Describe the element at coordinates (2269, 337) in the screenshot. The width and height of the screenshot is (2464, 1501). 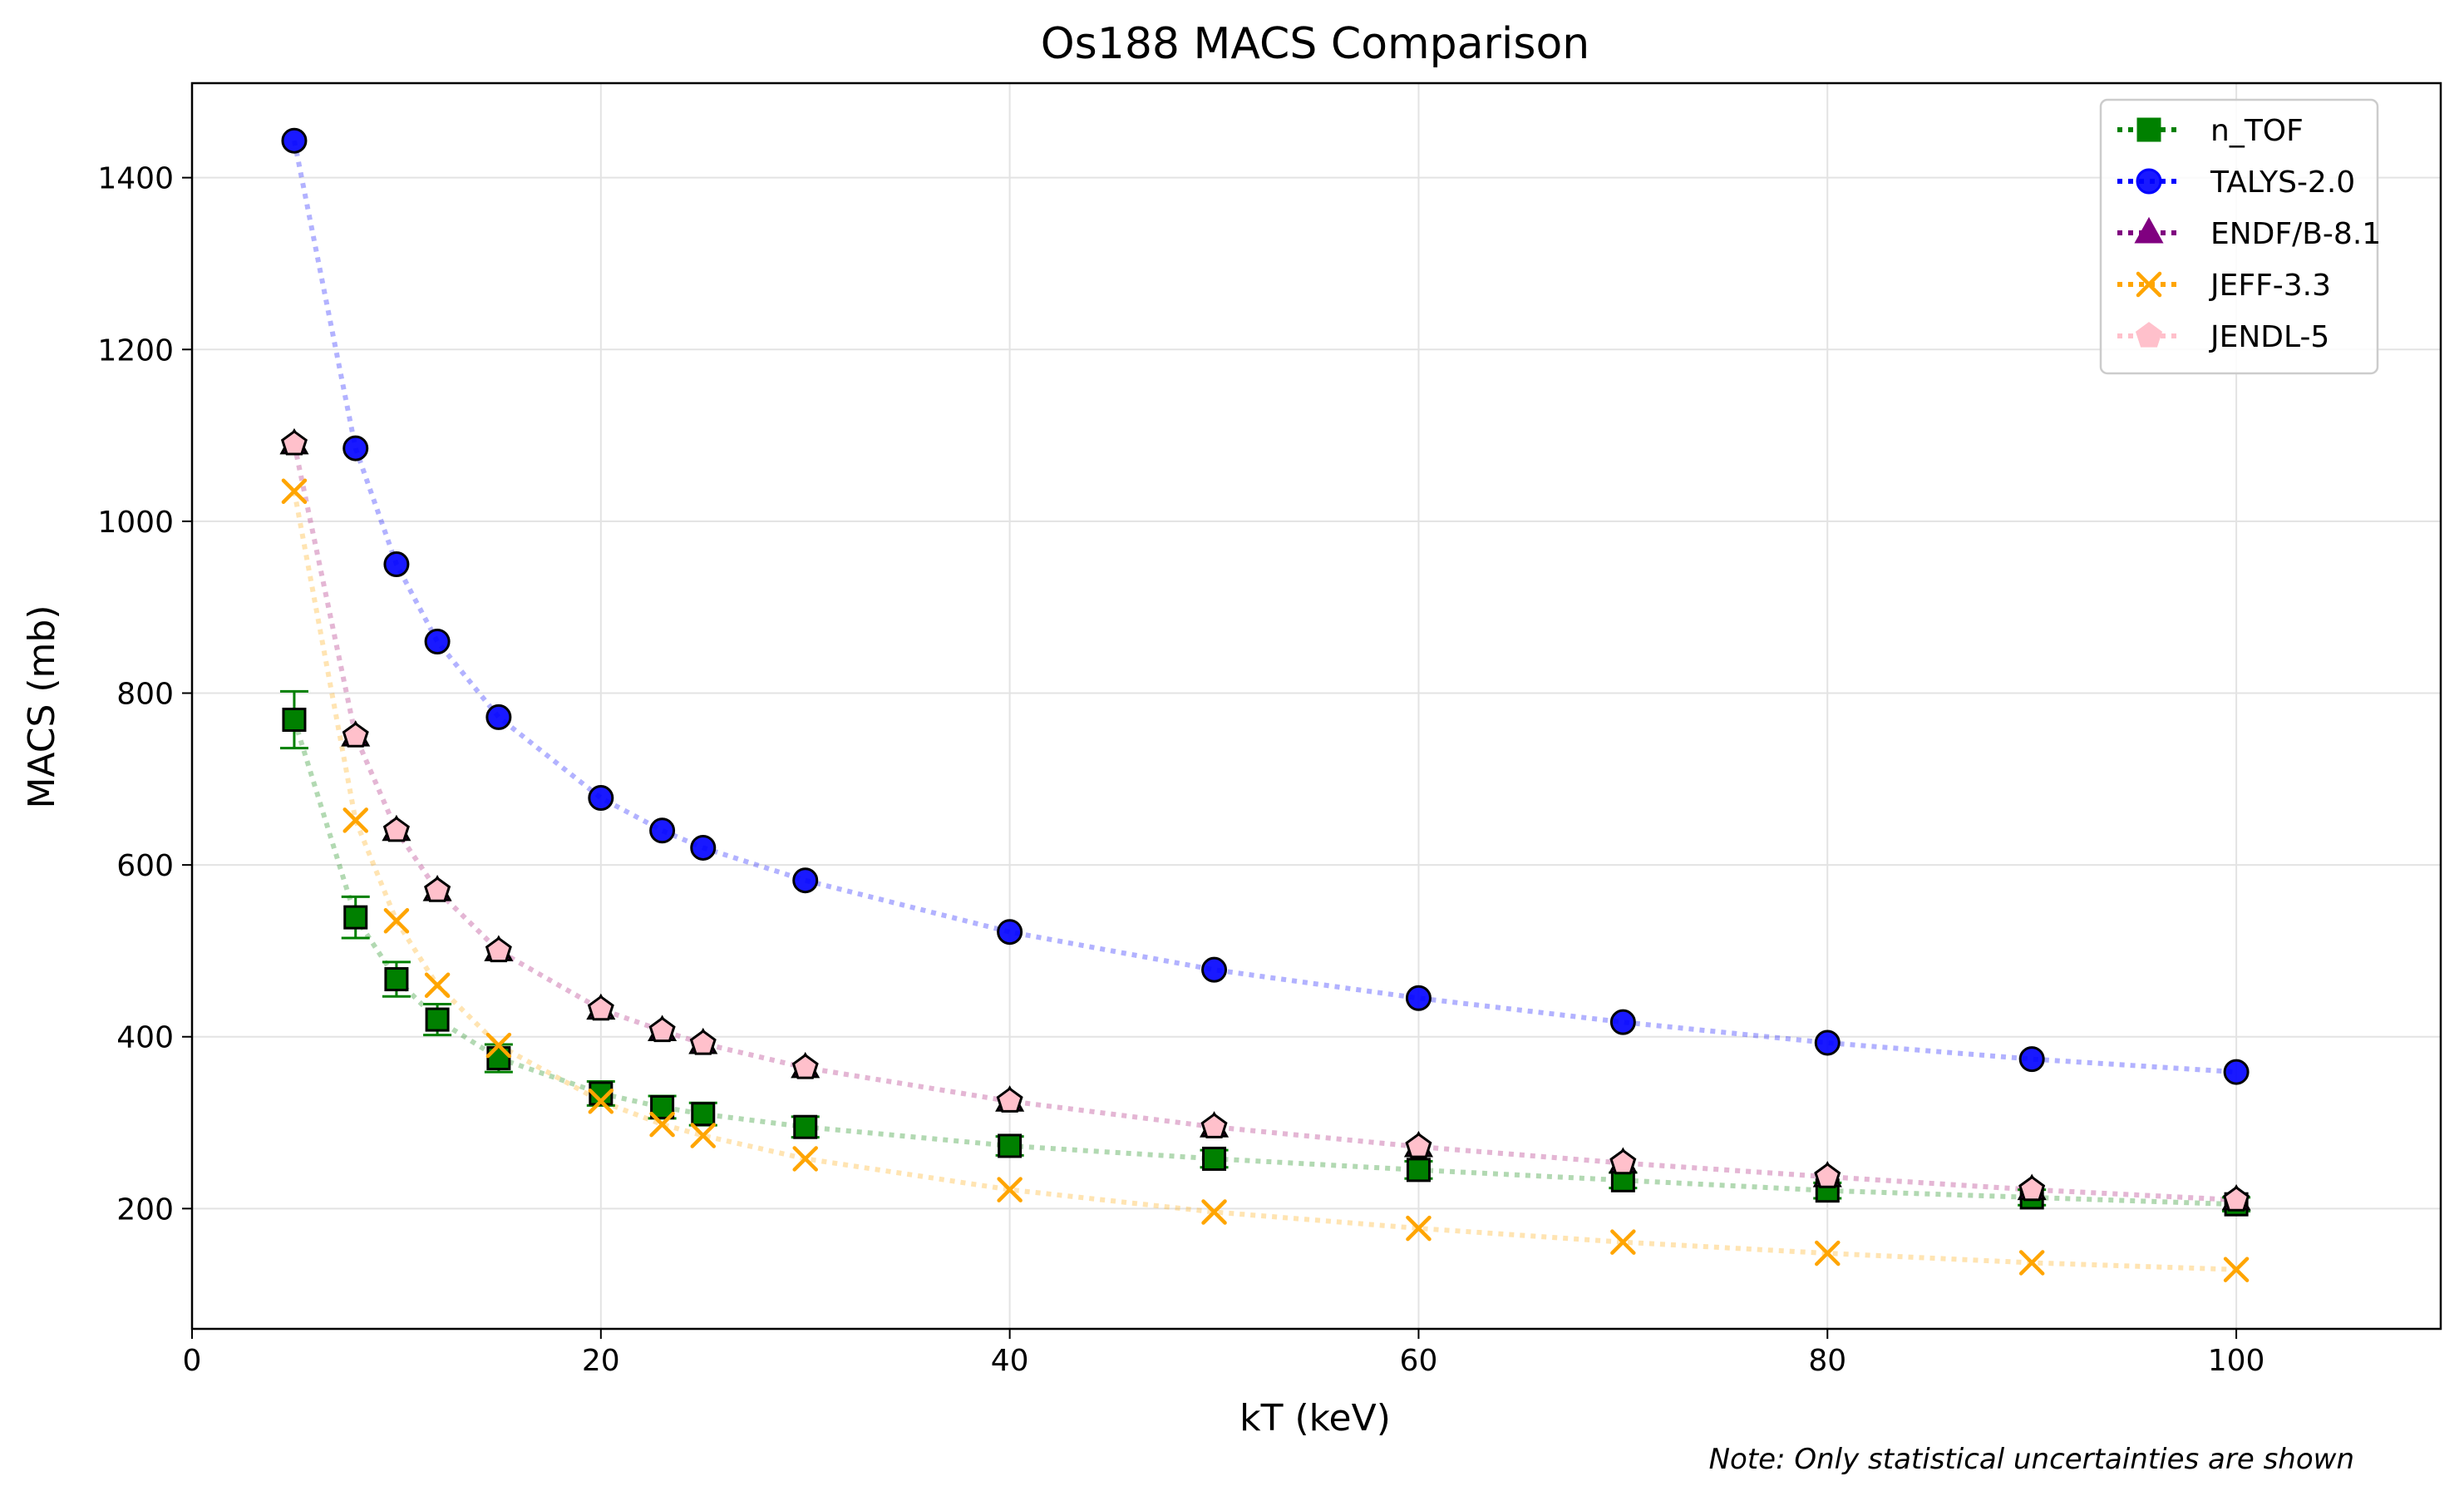
I see `legend-label-jendl-5: JENDL-5` at that location.